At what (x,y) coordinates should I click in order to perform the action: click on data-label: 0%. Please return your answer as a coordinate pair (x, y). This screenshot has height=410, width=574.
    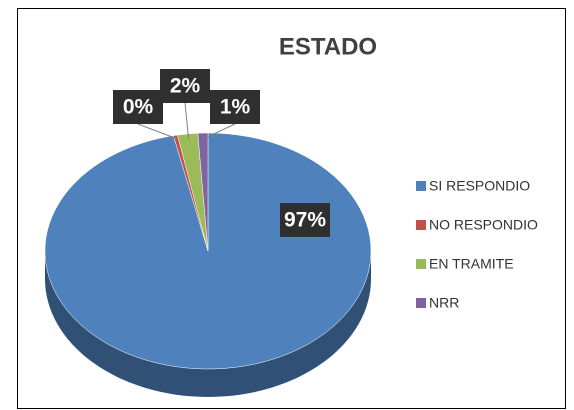
    Looking at the image, I should click on (138, 107).